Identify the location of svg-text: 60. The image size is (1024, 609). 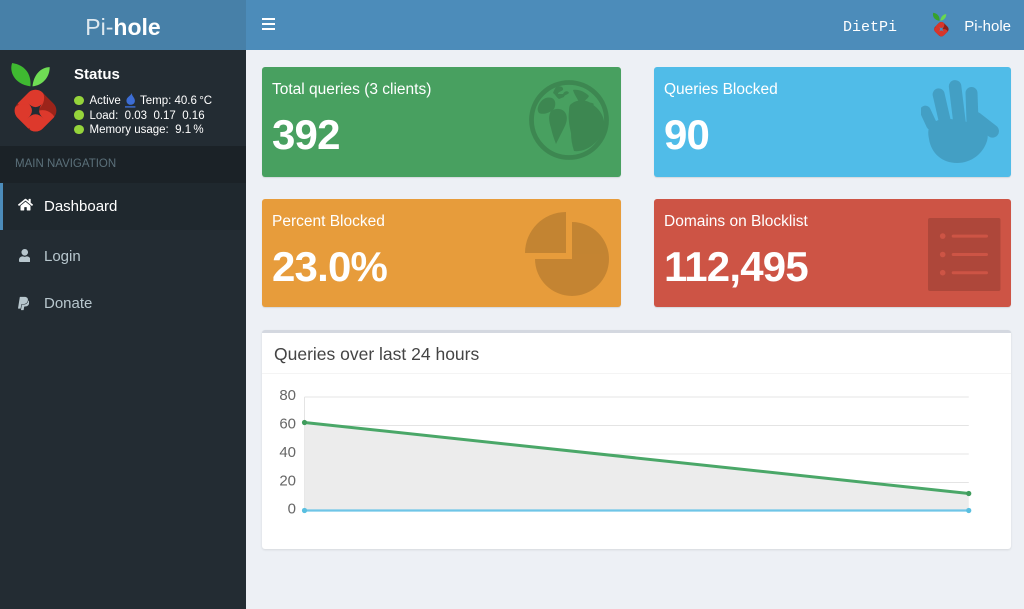
(287, 424).